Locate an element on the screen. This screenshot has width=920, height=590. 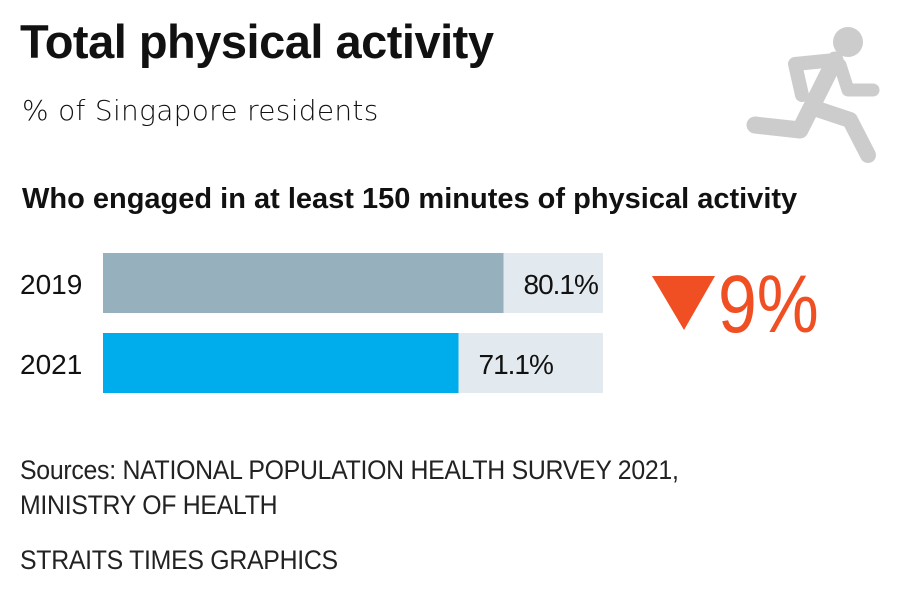
subtitle: % of Singapore residents is located at coordinates (200, 110).